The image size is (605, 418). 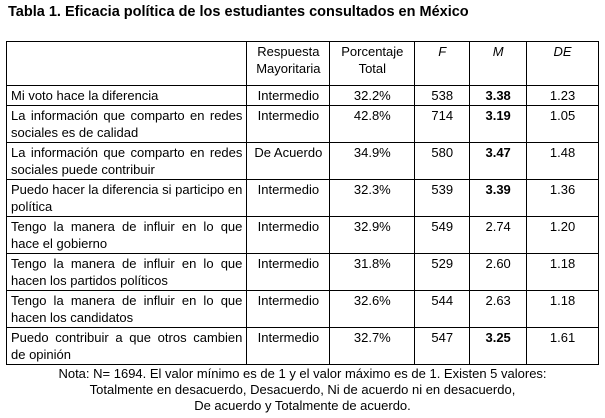 What do you see at coordinates (562, 124) in the screenshot?
I see `cell-de: 1.05` at bounding box center [562, 124].